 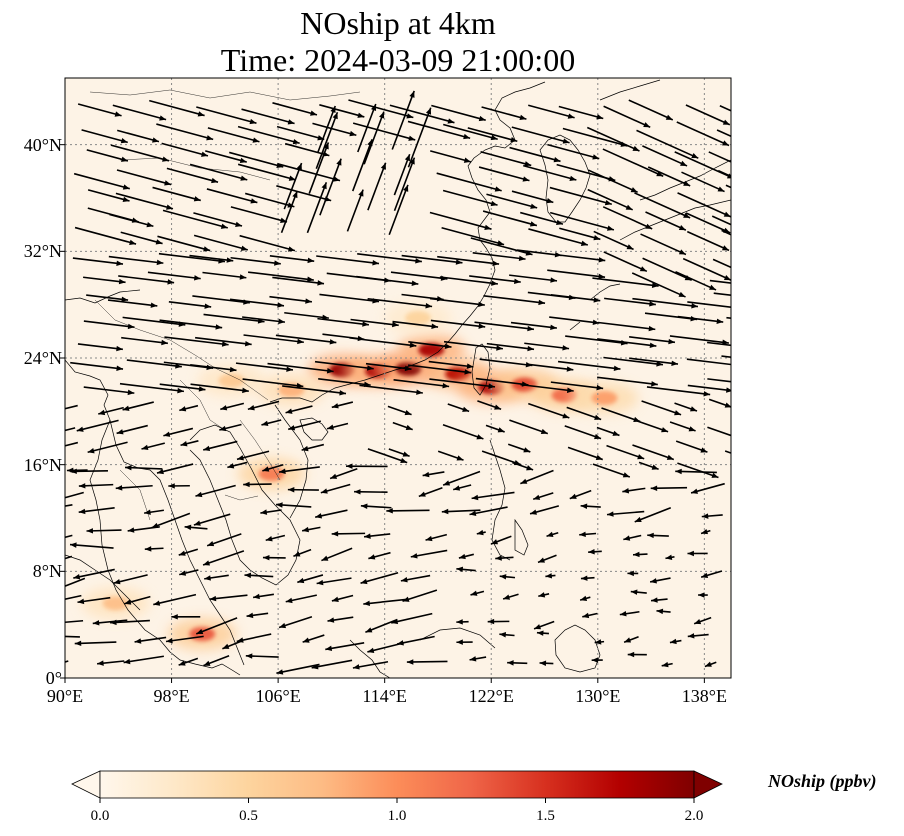 I want to click on colorbar-tick-label: 1.0, so click(x=397, y=816).